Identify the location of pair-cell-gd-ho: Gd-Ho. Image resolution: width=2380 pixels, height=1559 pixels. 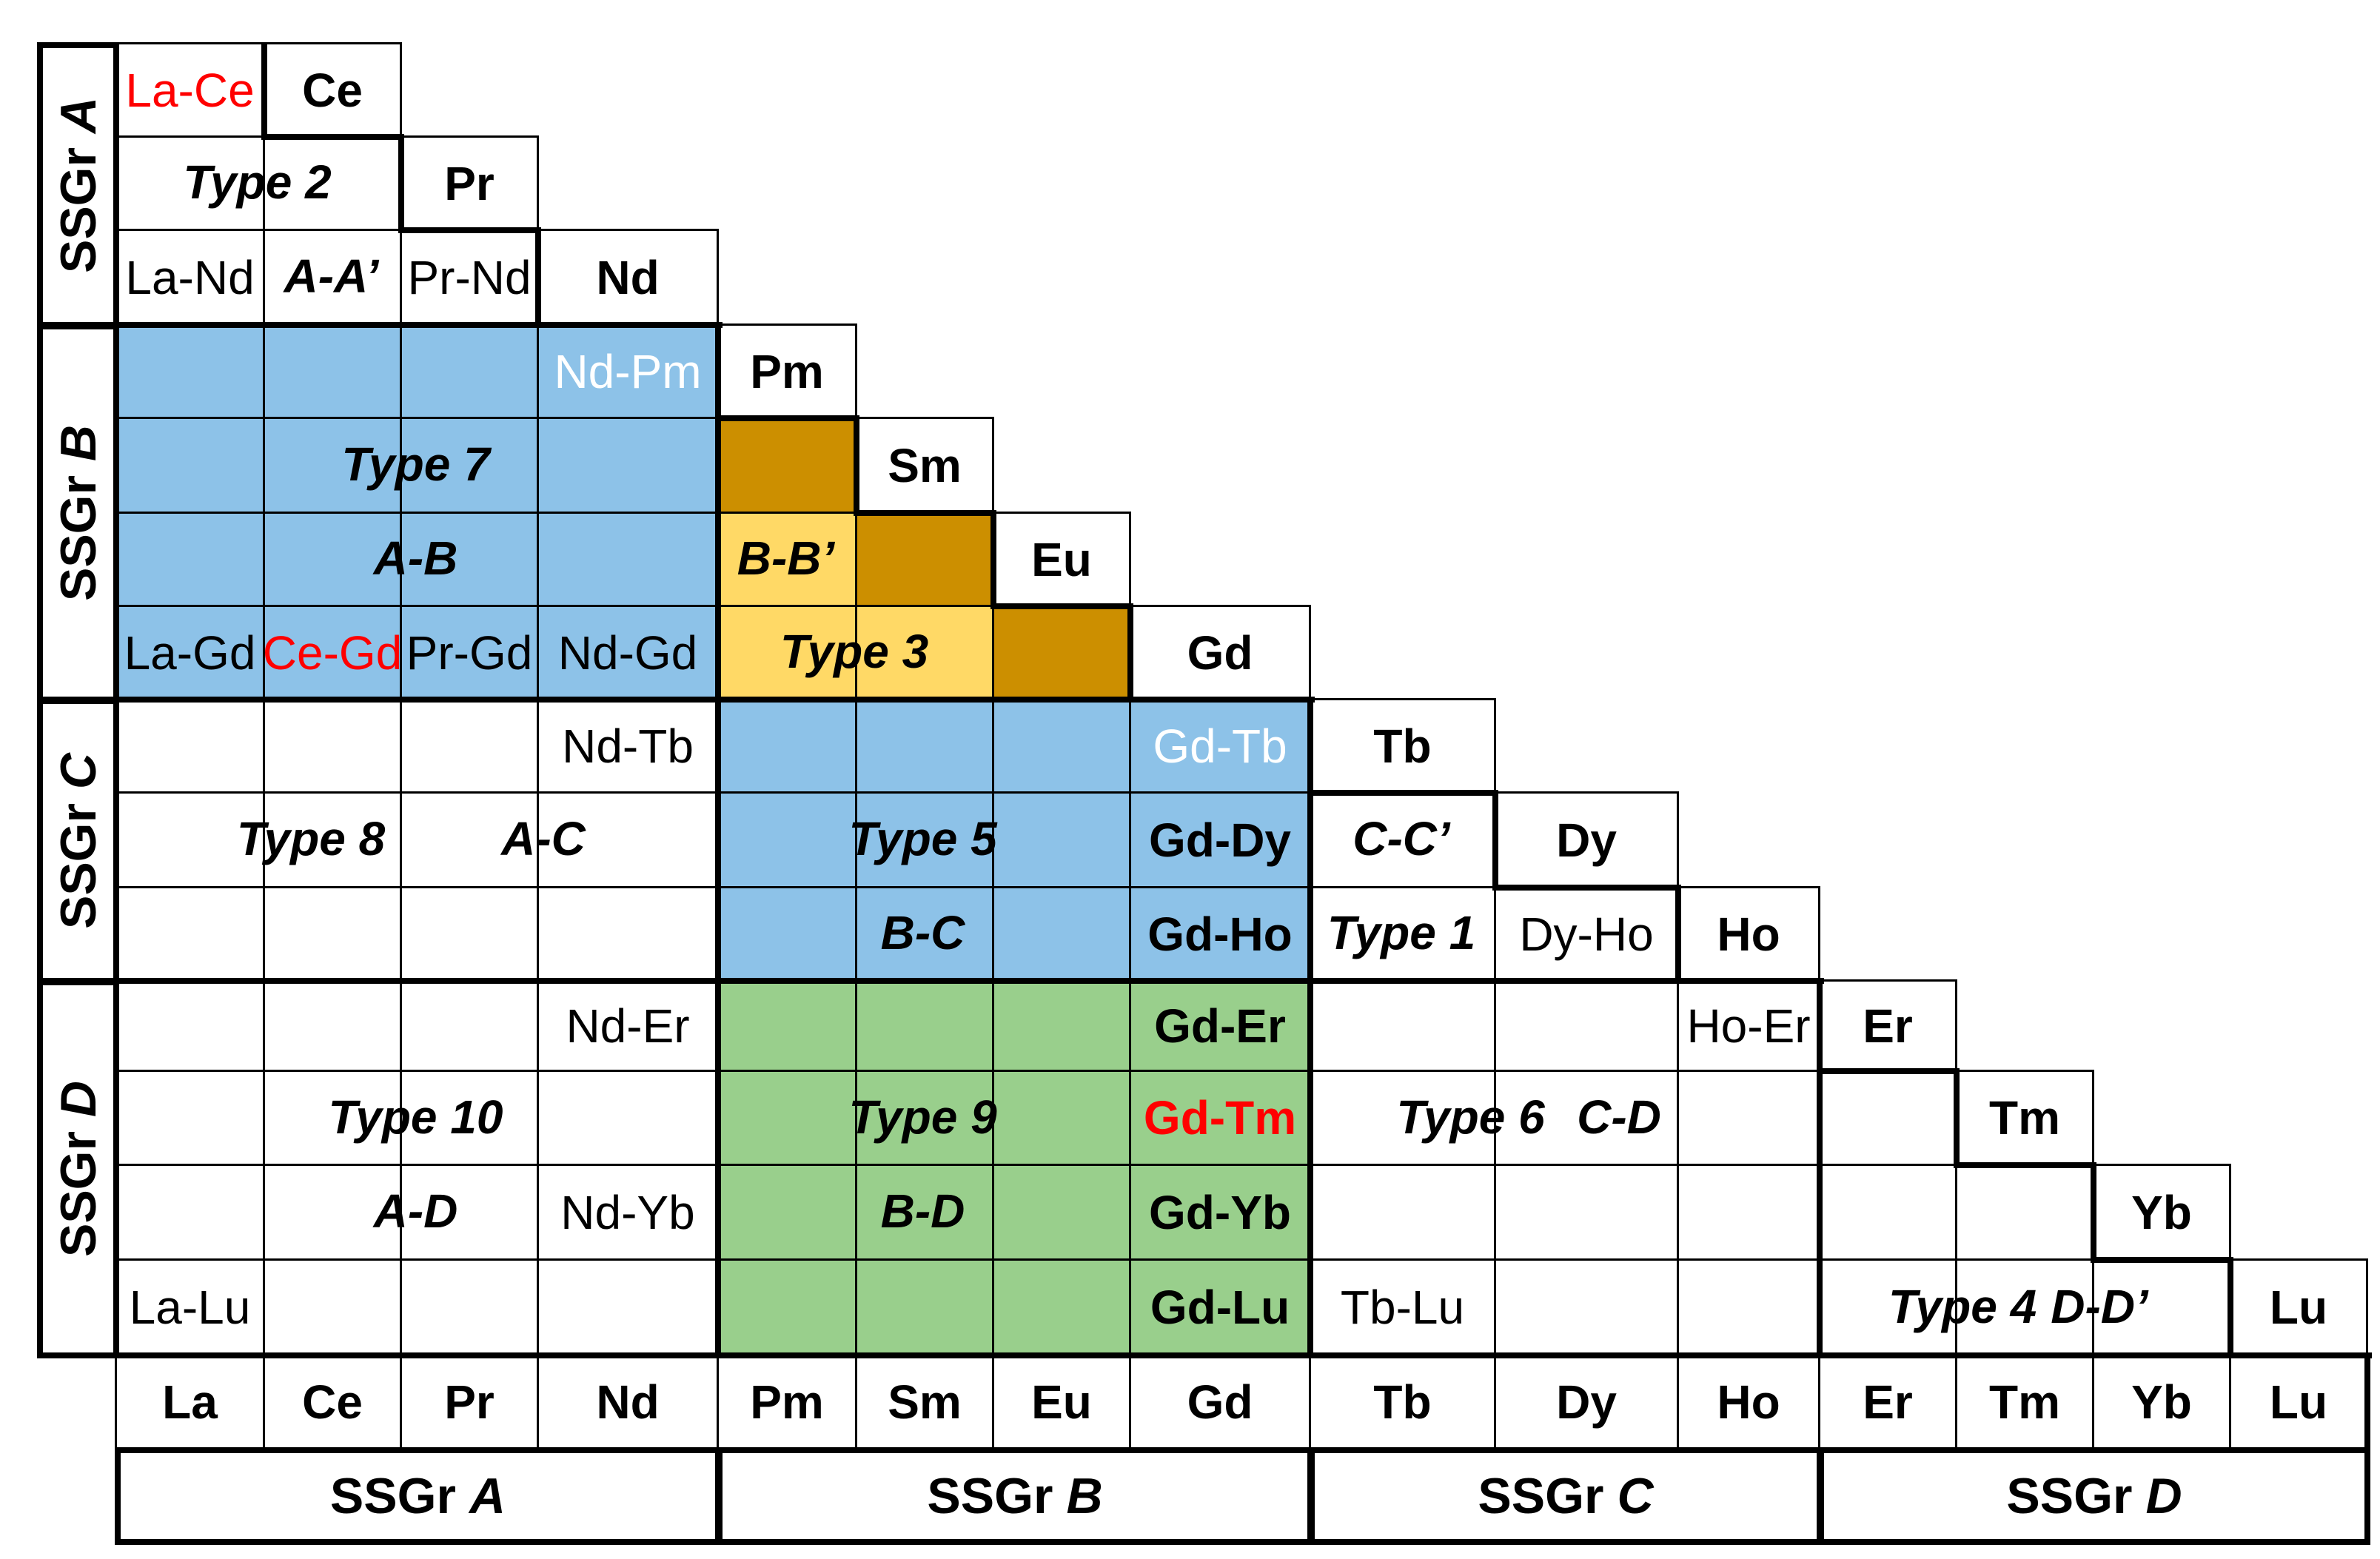
(1220, 934).